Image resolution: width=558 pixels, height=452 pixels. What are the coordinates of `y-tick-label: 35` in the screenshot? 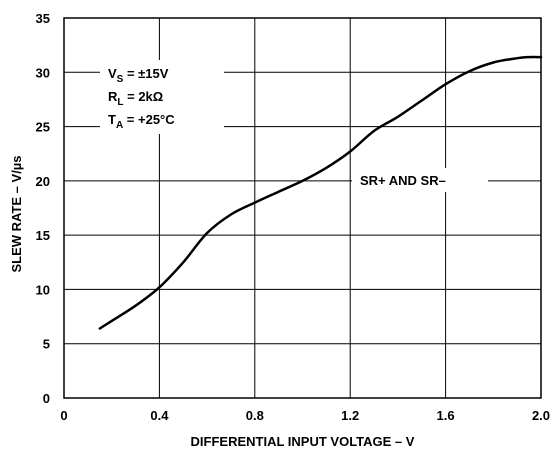 It's located at (43, 18).